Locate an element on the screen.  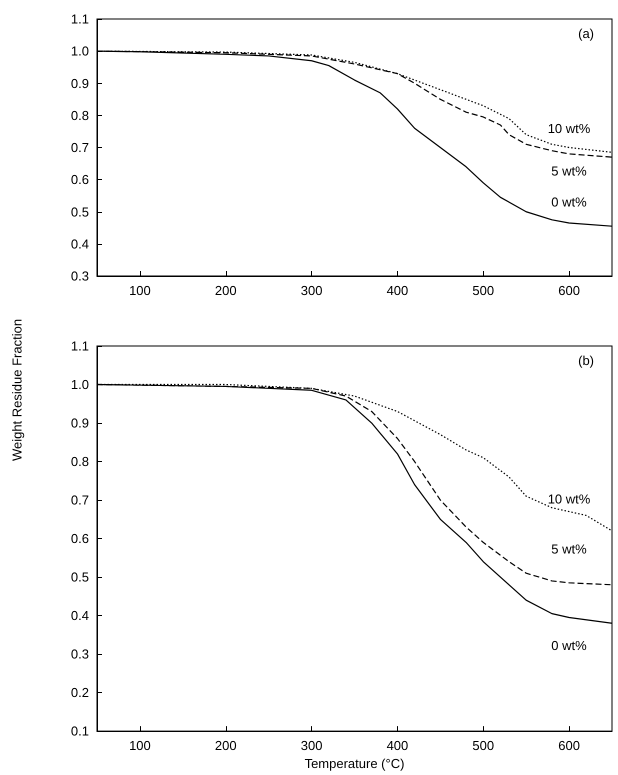
y-tick-label: 0.1 is located at coordinates (79, 731).